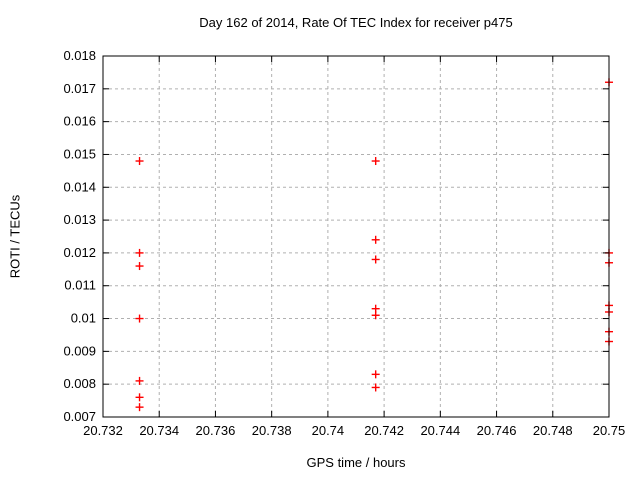 Image resolution: width=640 pixels, height=480 pixels. Describe the element at coordinates (79, 383) in the screenshot. I see `y-tick-label: 0.008` at that location.